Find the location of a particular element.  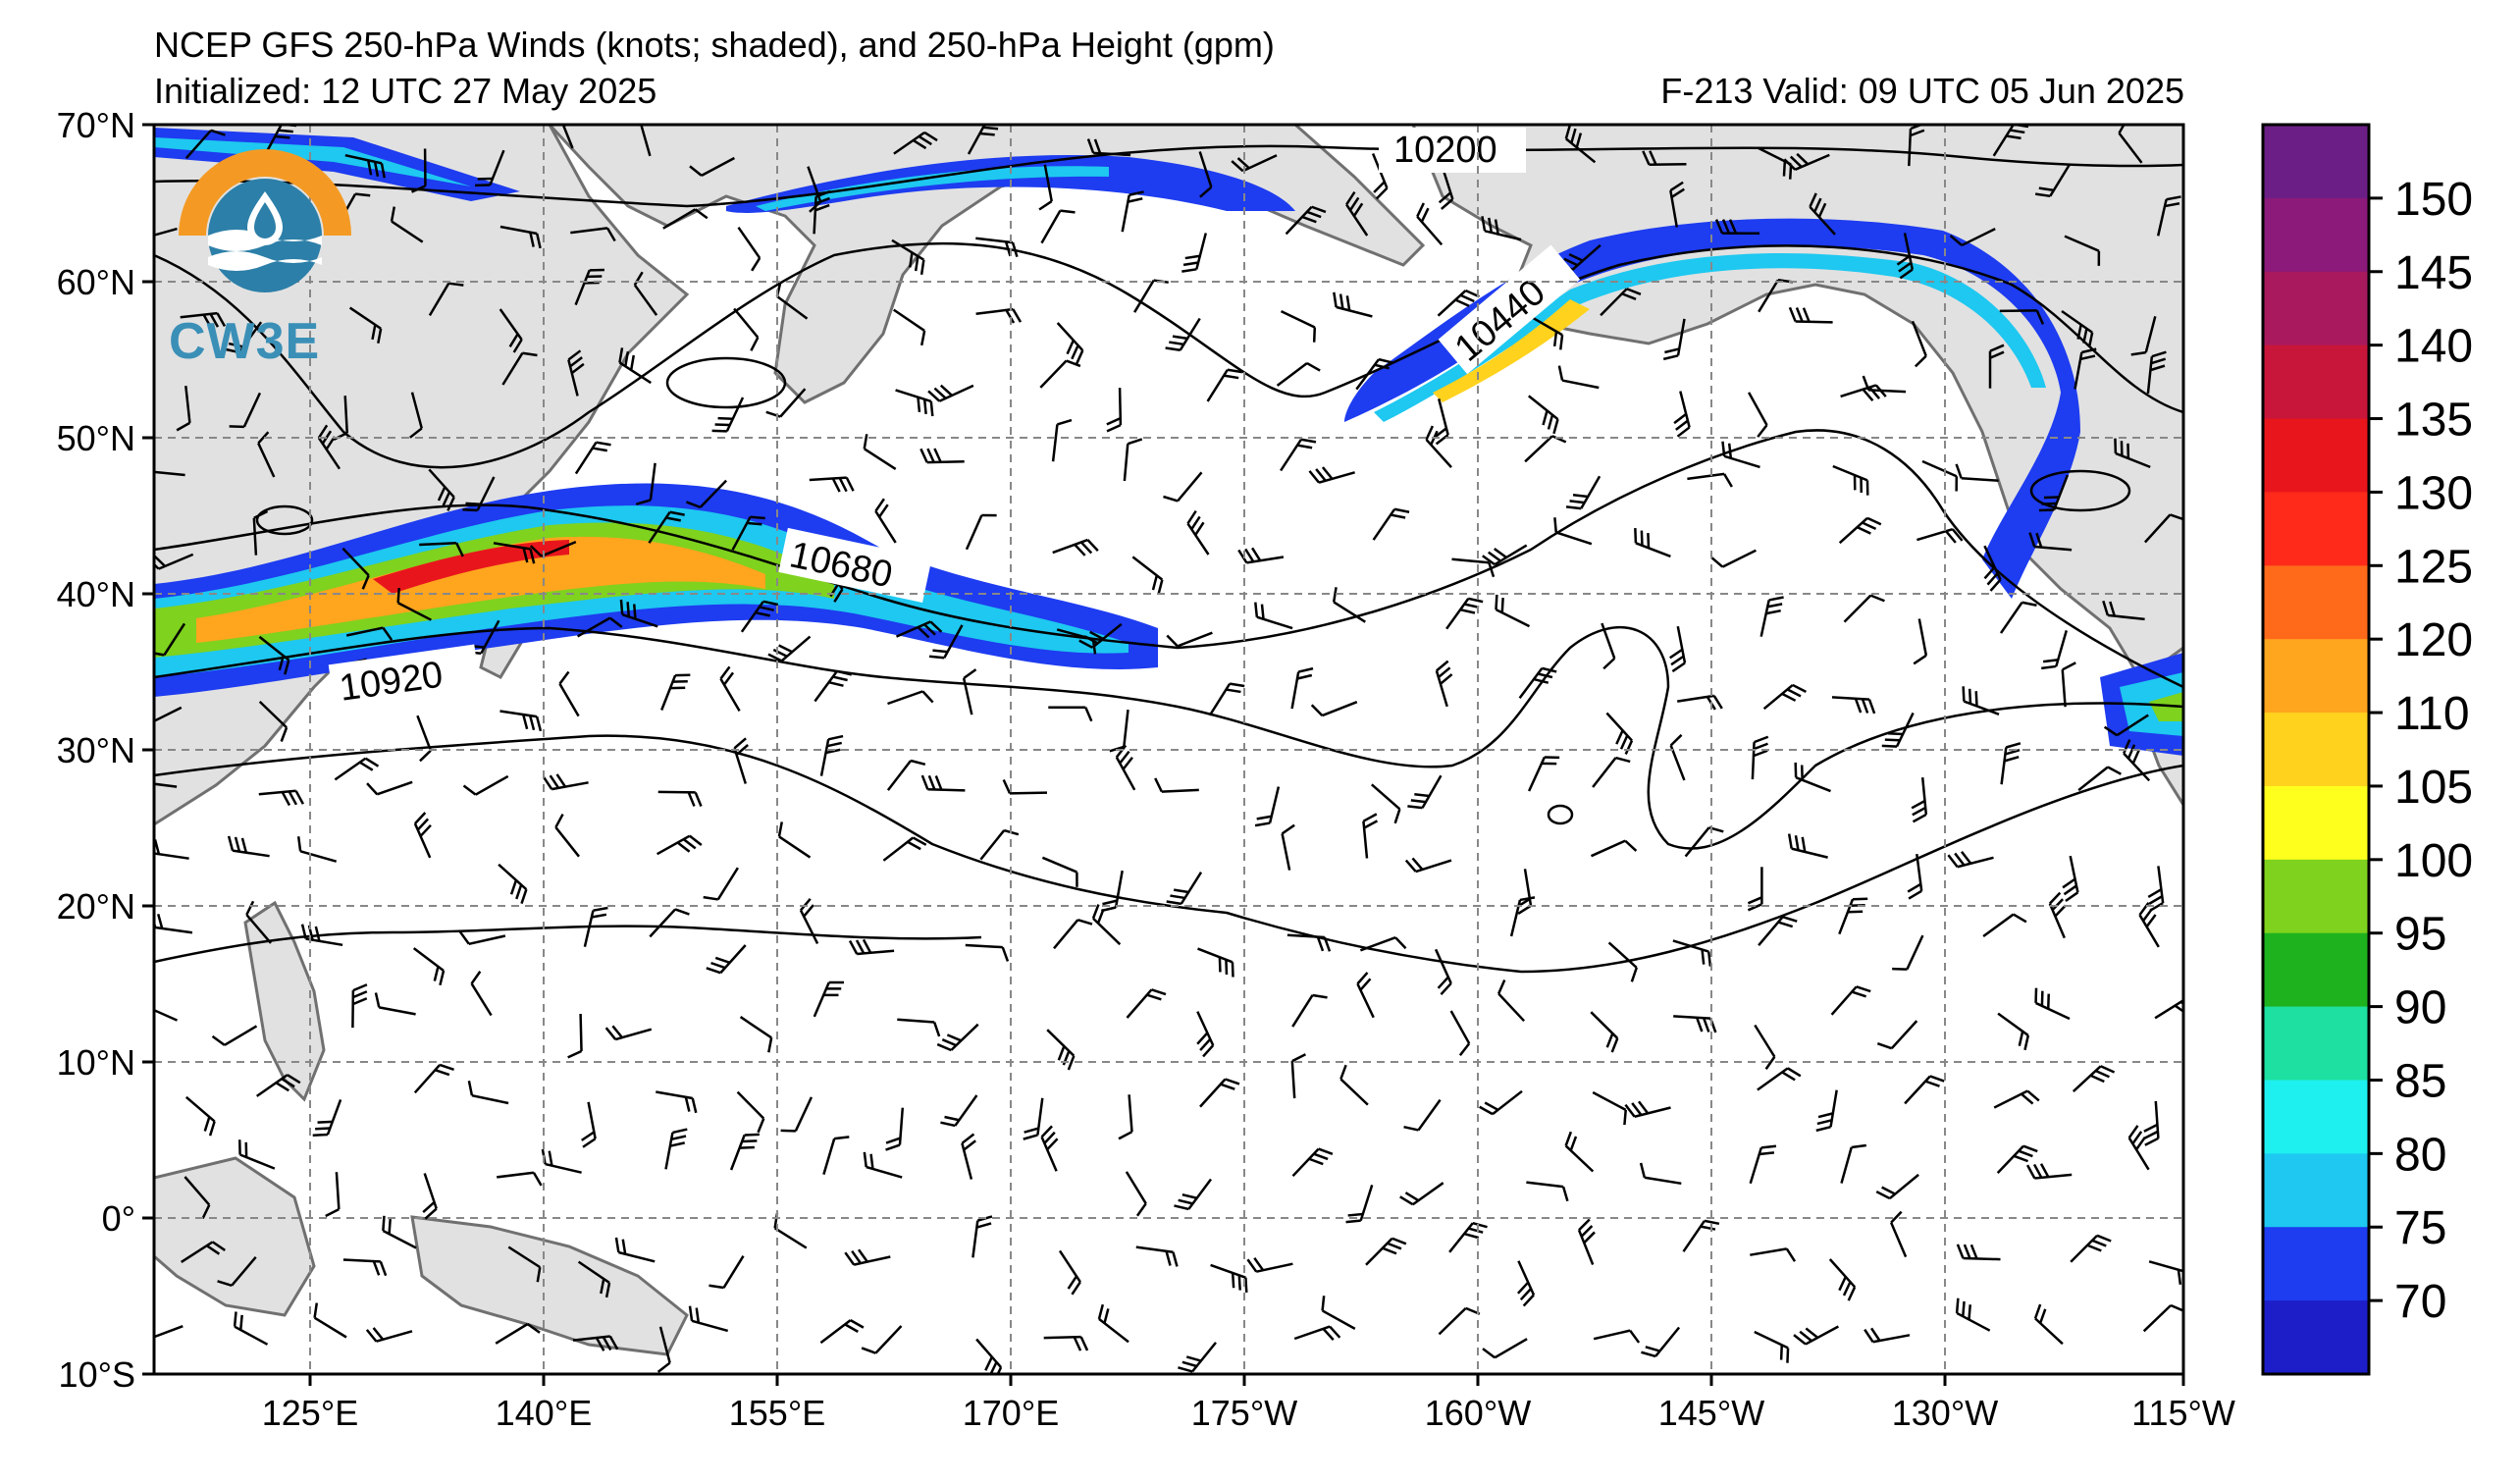

lat-label-70n: 70°N is located at coordinates (96, 125).